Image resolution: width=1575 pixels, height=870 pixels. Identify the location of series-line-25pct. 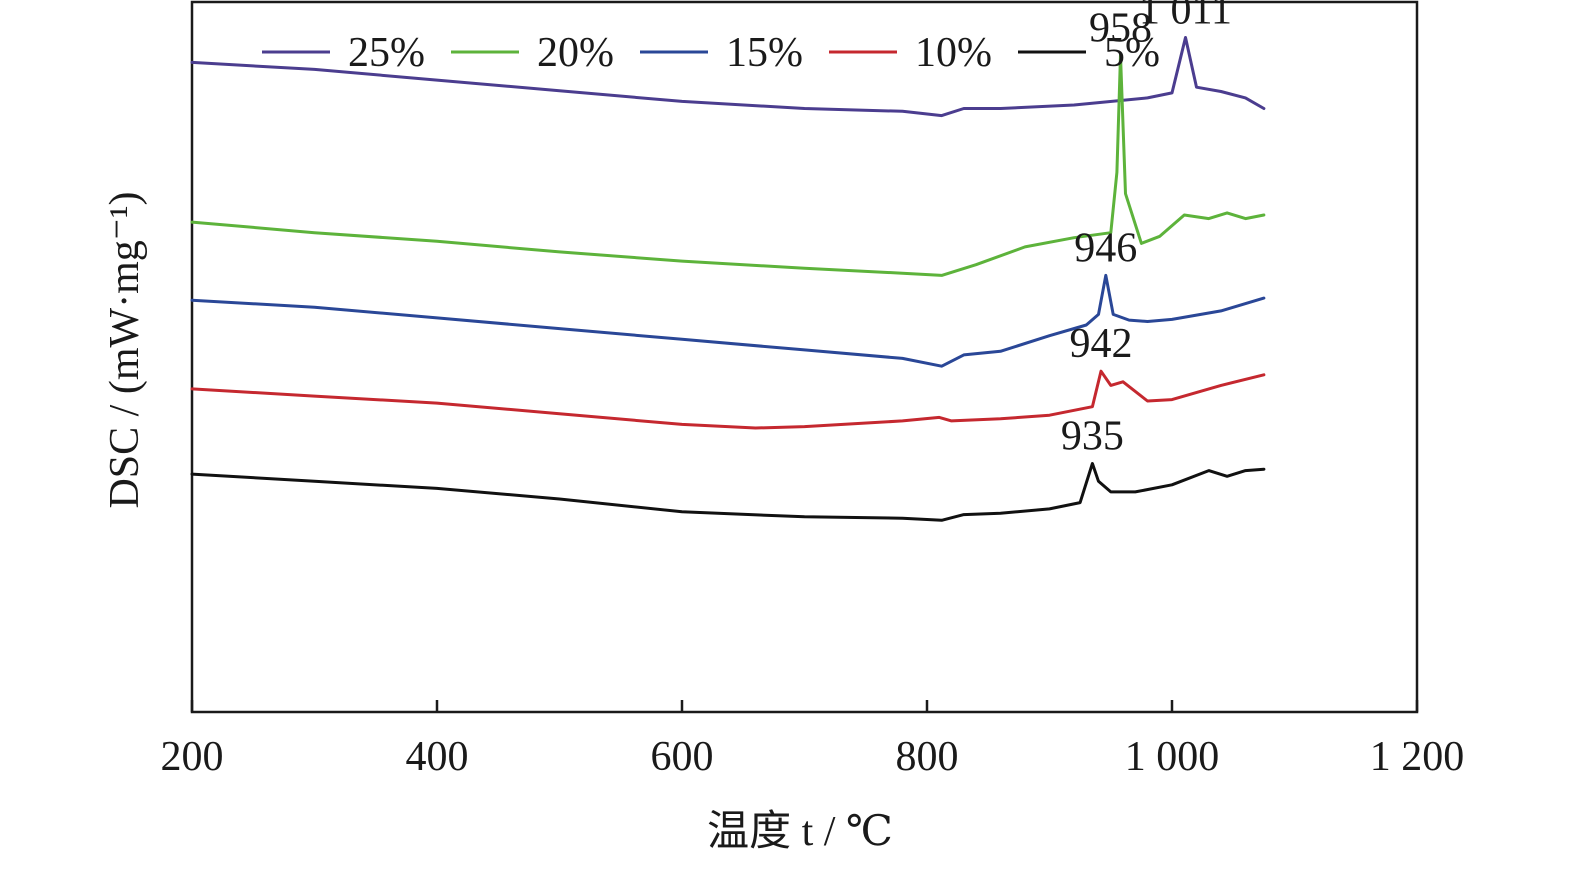
(728, 77).